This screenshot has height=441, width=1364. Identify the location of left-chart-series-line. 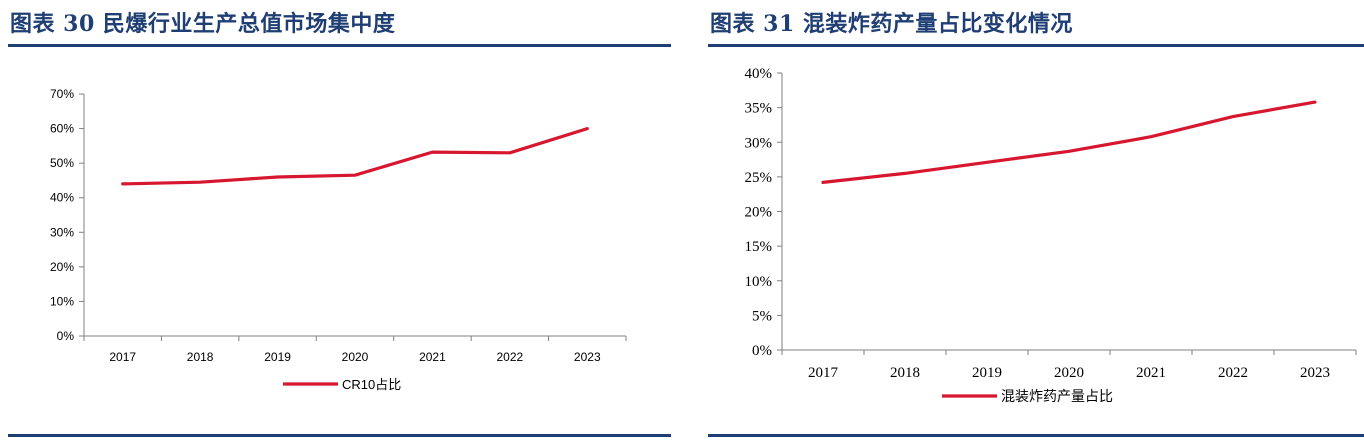
(355, 156).